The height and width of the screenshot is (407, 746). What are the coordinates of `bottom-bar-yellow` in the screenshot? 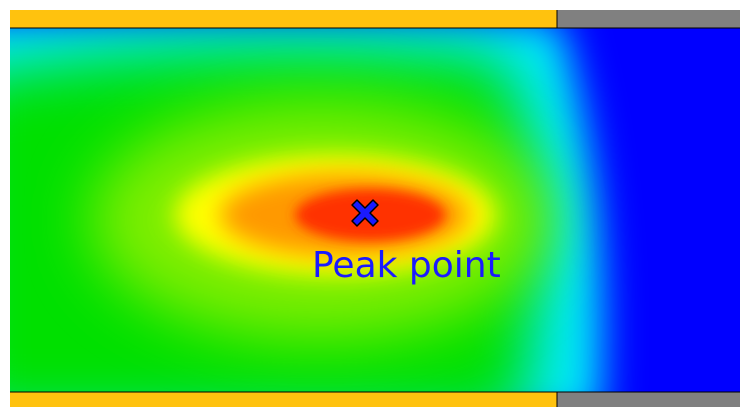 It's located at (283, 399).